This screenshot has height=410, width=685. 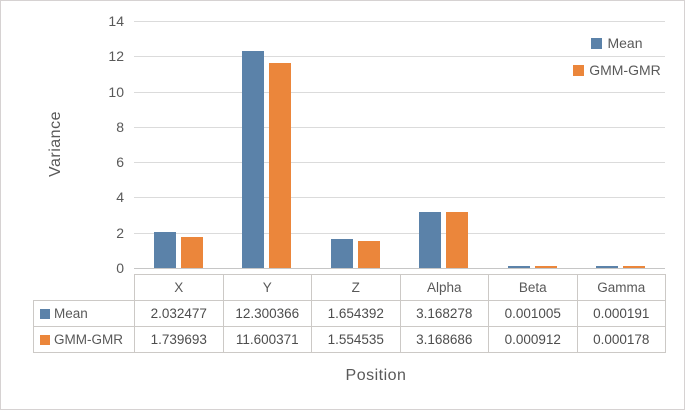 I want to click on gridline-y10, so click(x=399, y=92).